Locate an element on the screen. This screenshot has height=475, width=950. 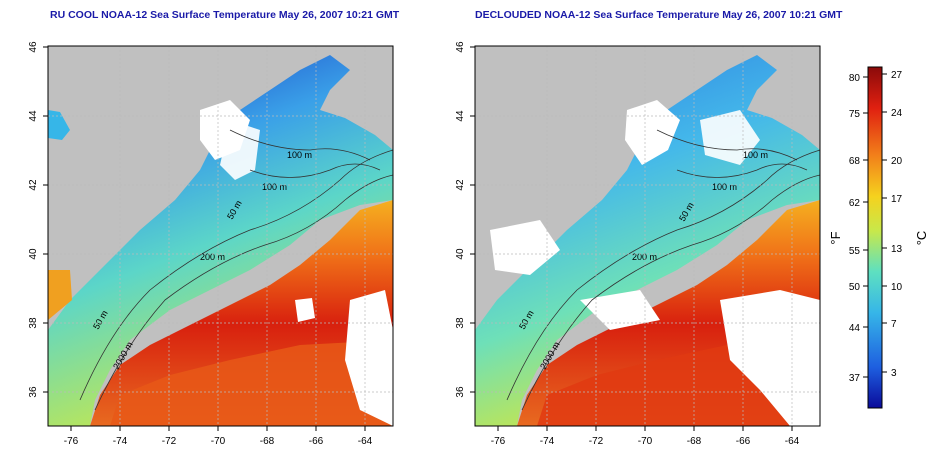
colorbar-c-tick-17: 17 is located at coordinates (897, 199).